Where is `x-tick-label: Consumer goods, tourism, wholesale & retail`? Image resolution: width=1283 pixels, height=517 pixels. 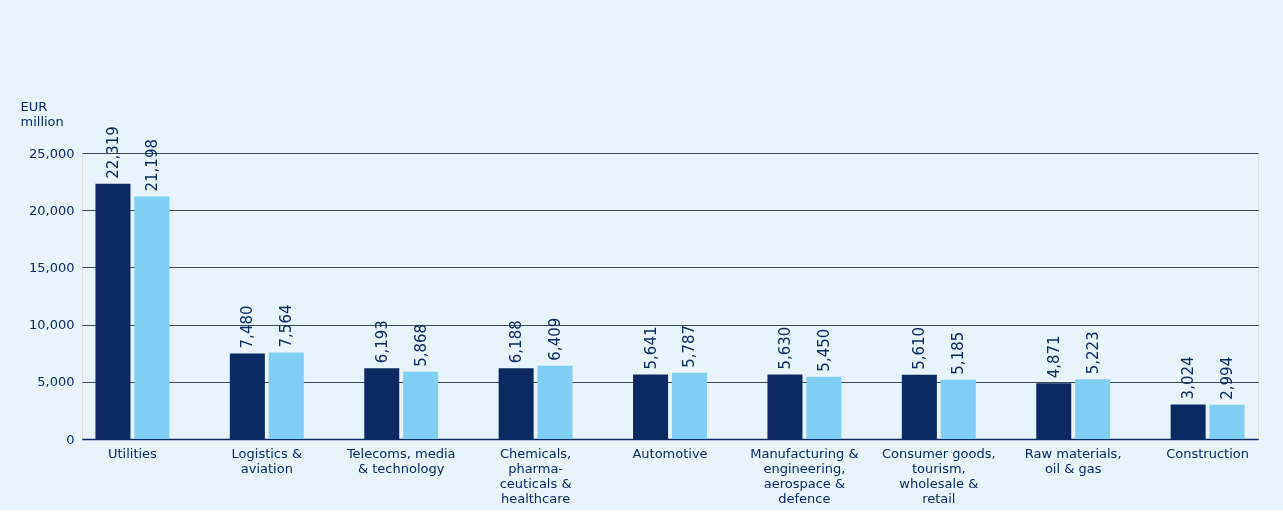 x-tick-label: Consumer goods, tourism, wholesale & retail is located at coordinates (938, 475).